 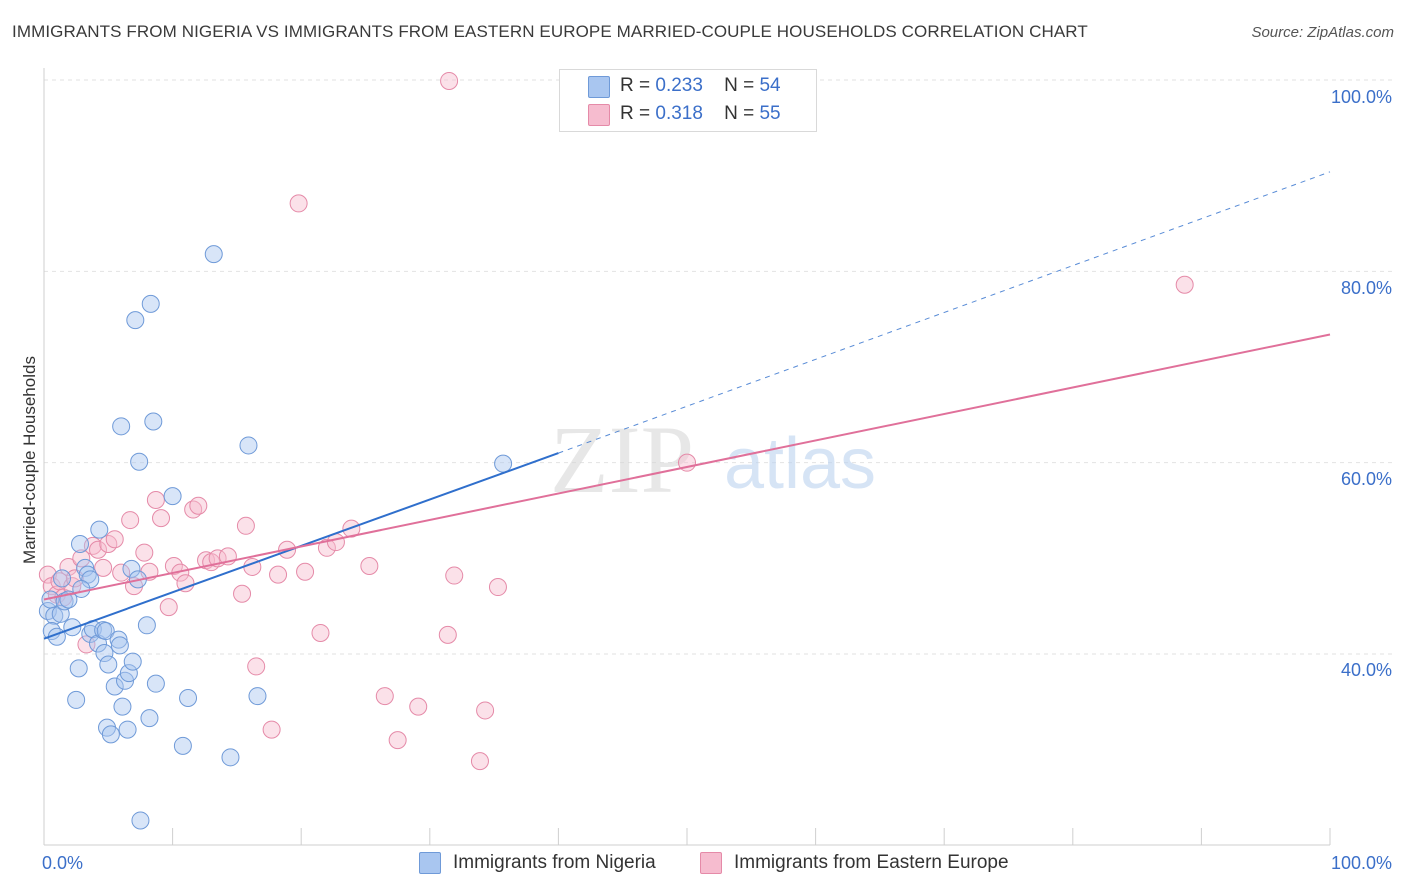 What do you see at coordinates (63, 863) in the screenshot?
I see `x-tick-label: 0.0%` at bounding box center [63, 863].